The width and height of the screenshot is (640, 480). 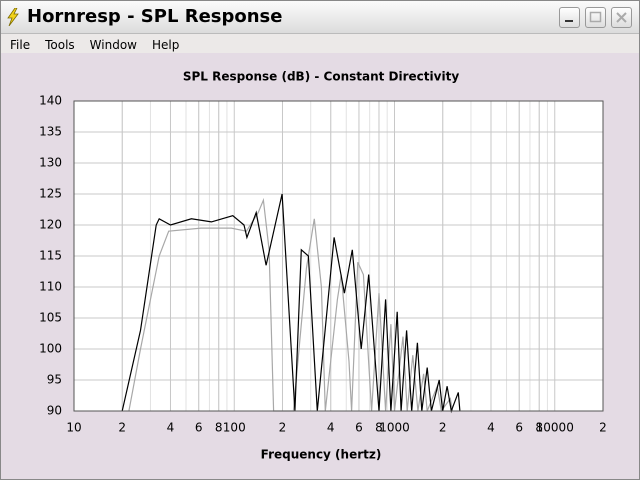 What do you see at coordinates (165, 45) in the screenshot?
I see `menu-item: Help` at bounding box center [165, 45].